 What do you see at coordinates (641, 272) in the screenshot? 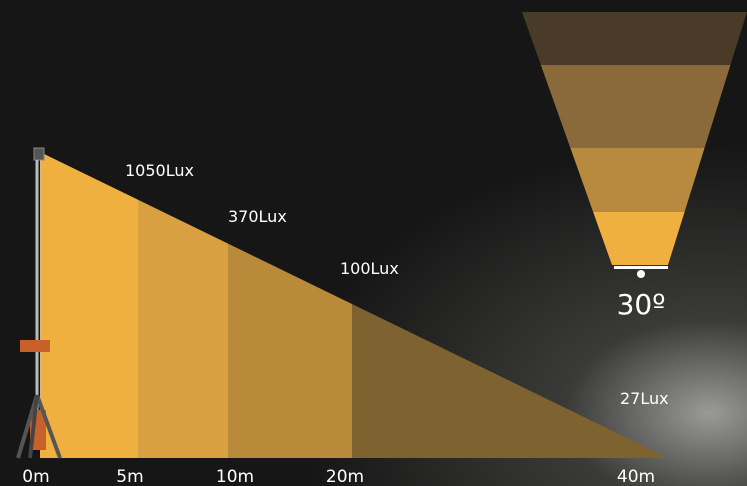
I see `lamp-icon` at bounding box center [641, 272].